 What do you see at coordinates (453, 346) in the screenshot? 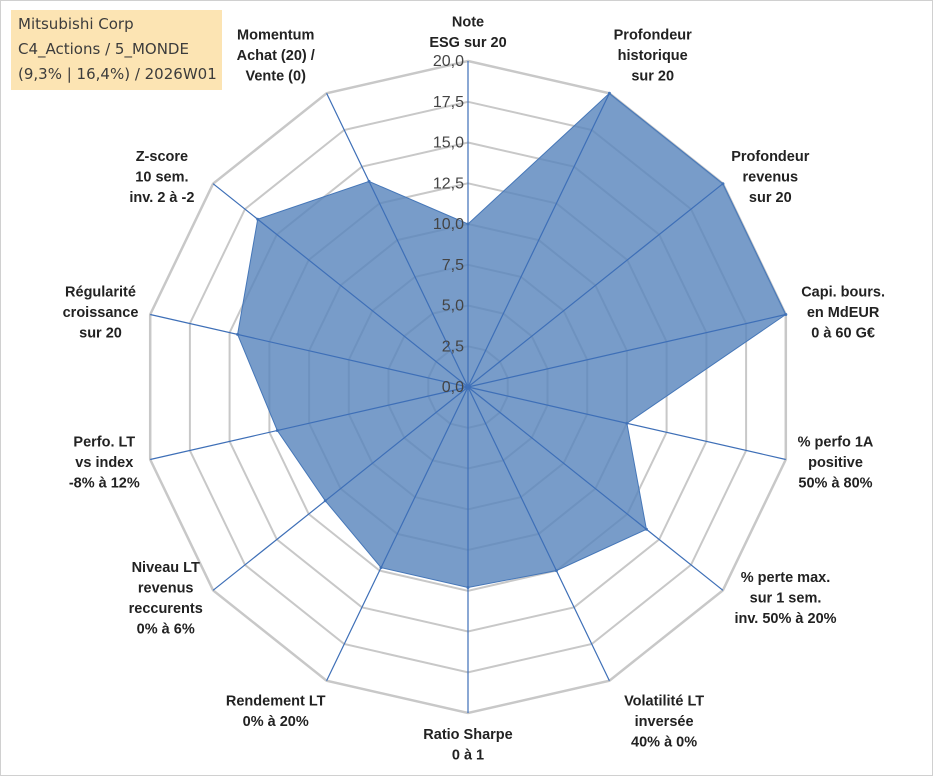
I see `tick-label: 2,5` at bounding box center [453, 346].